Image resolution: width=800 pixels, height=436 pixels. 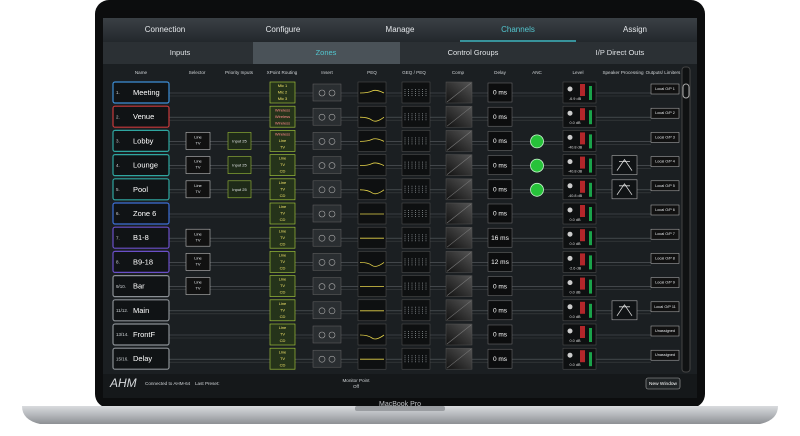 What do you see at coordinates (518, 29) in the screenshot?
I see `tab: Channels` at bounding box center [518, 29].